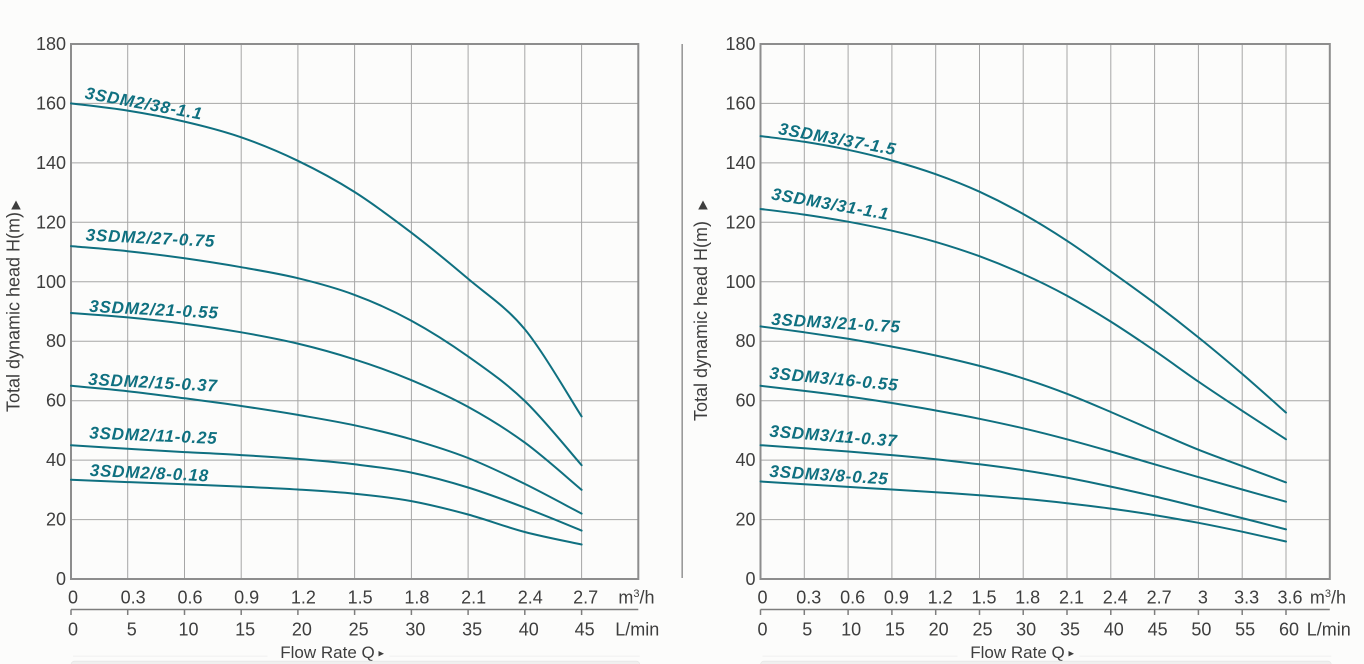  What do you see at coordinates (1203, 598) in the screenshot?
I see `svg-text: 3` at bounding box center [1203, 598].